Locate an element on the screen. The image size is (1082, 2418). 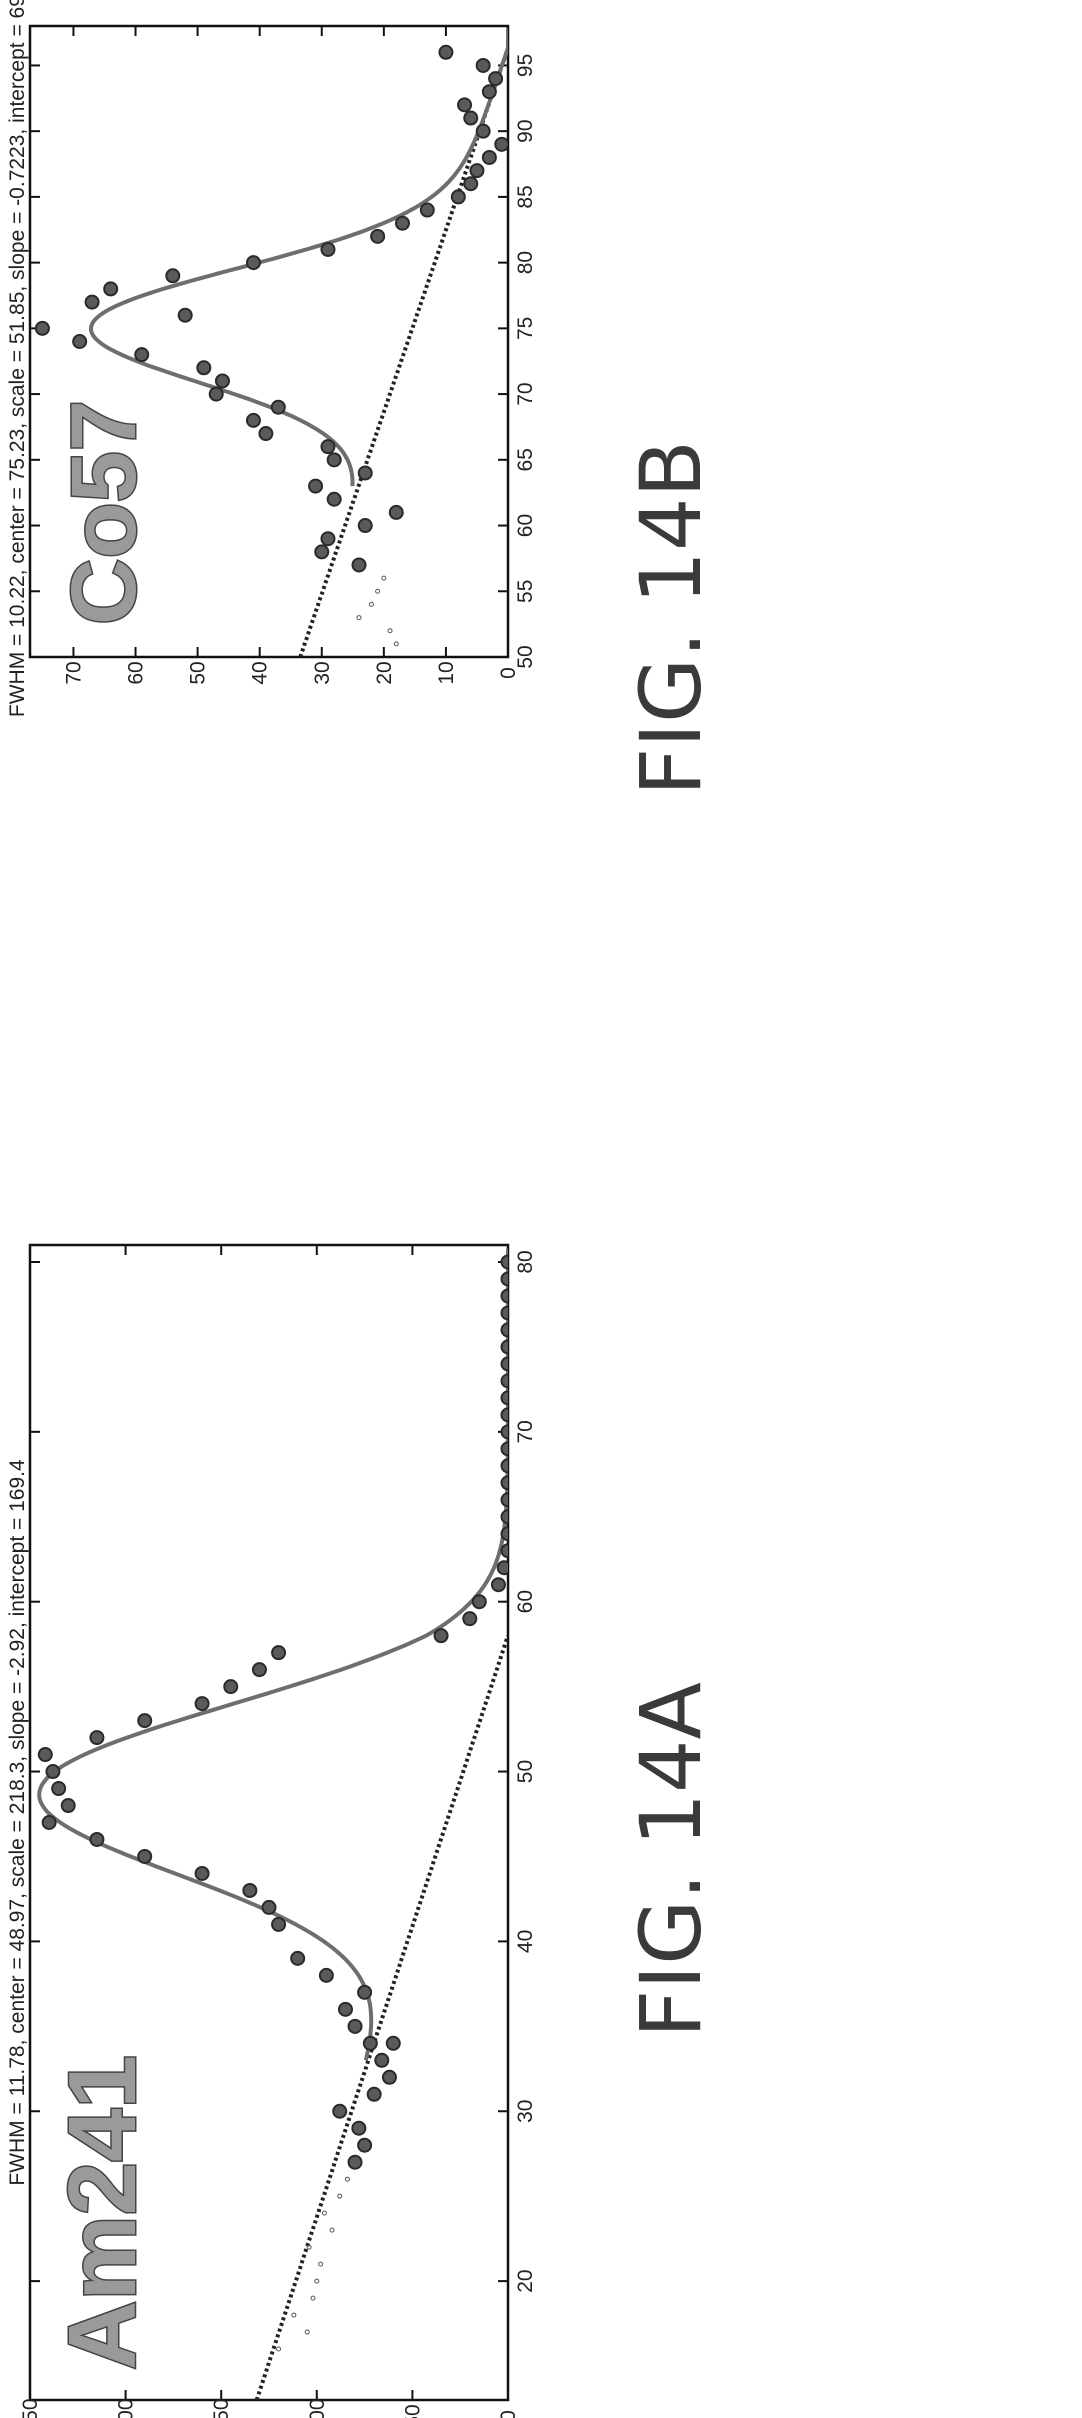
y-tick-label: 20 is located at coordinates (384, 672).